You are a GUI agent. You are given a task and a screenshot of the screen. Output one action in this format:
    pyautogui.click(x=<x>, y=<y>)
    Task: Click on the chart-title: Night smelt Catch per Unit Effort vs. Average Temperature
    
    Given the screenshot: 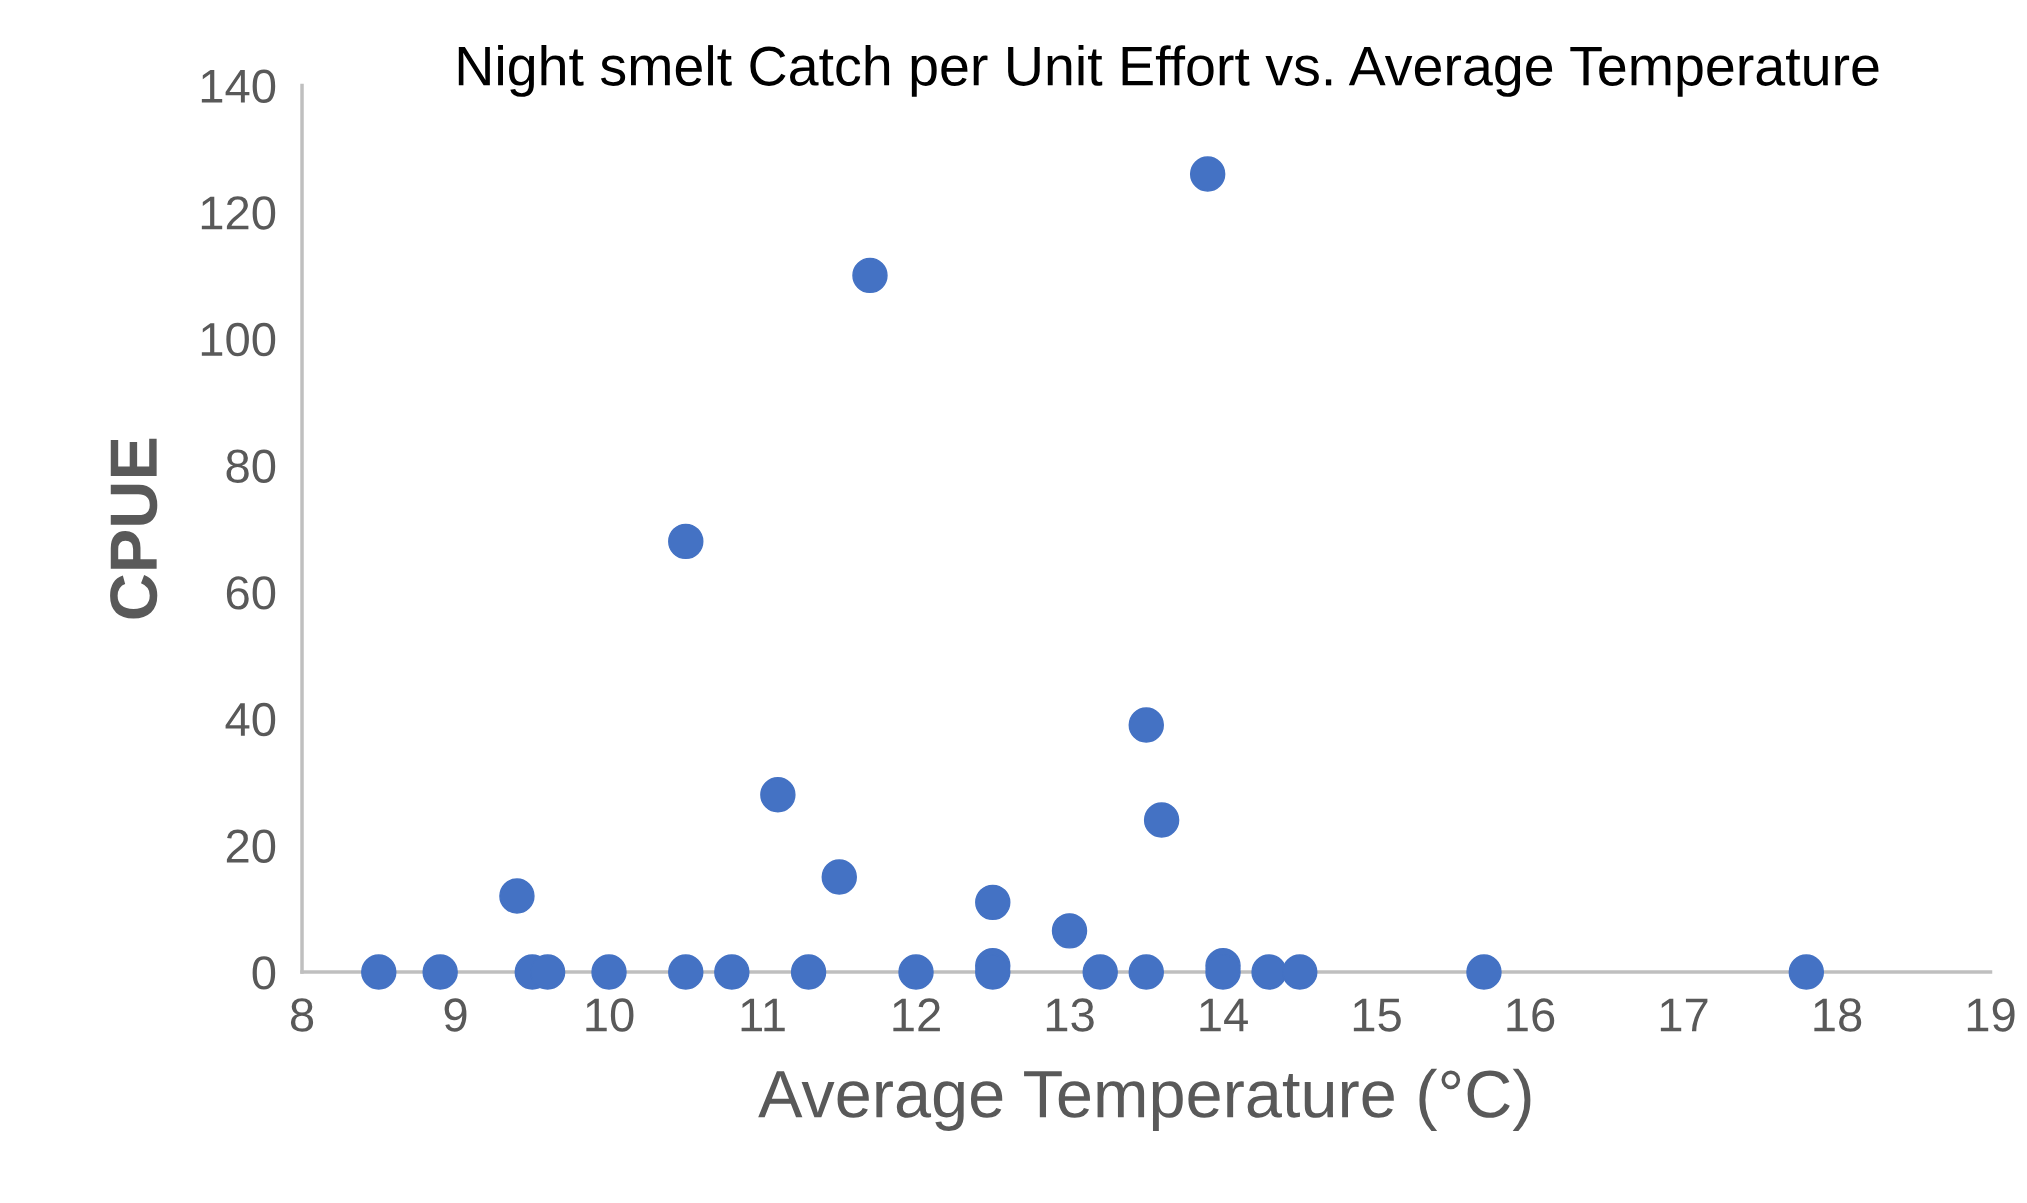 What is the action you would take?
    pyautogui.click(x=1168, y=71)
    